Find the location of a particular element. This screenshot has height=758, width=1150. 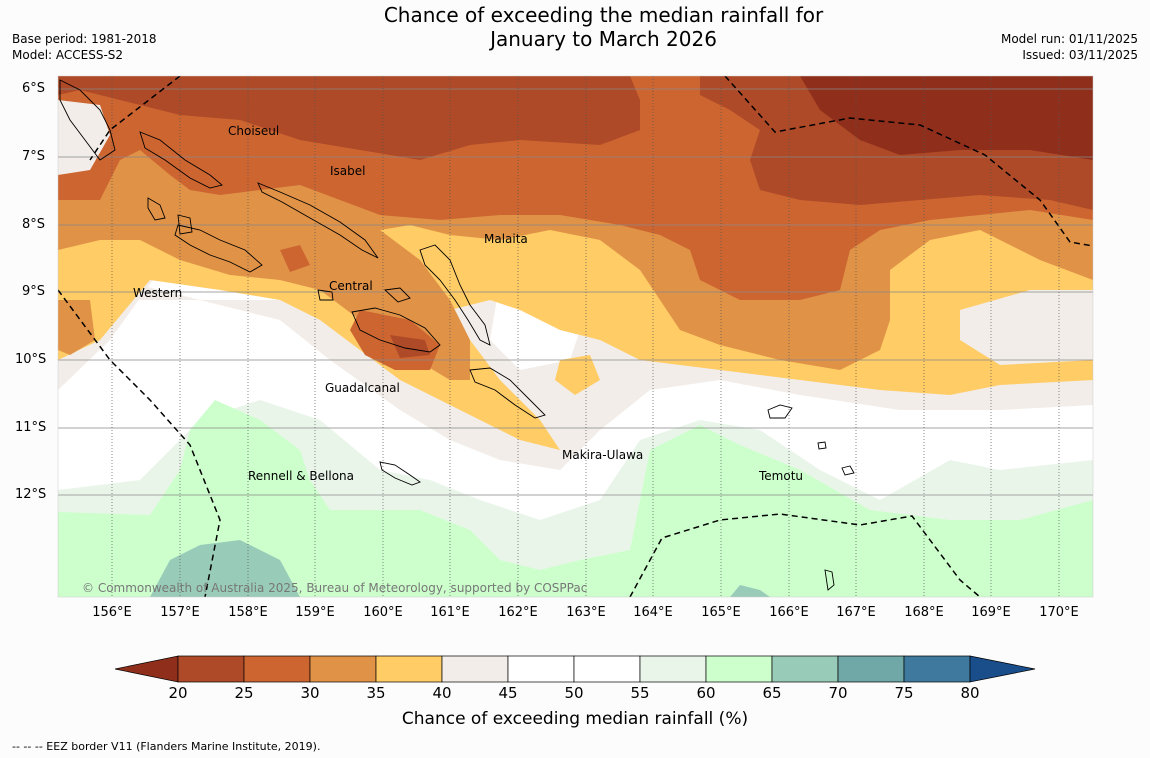

lon-label-156e: 156°E is located at coordinates (112, 612).